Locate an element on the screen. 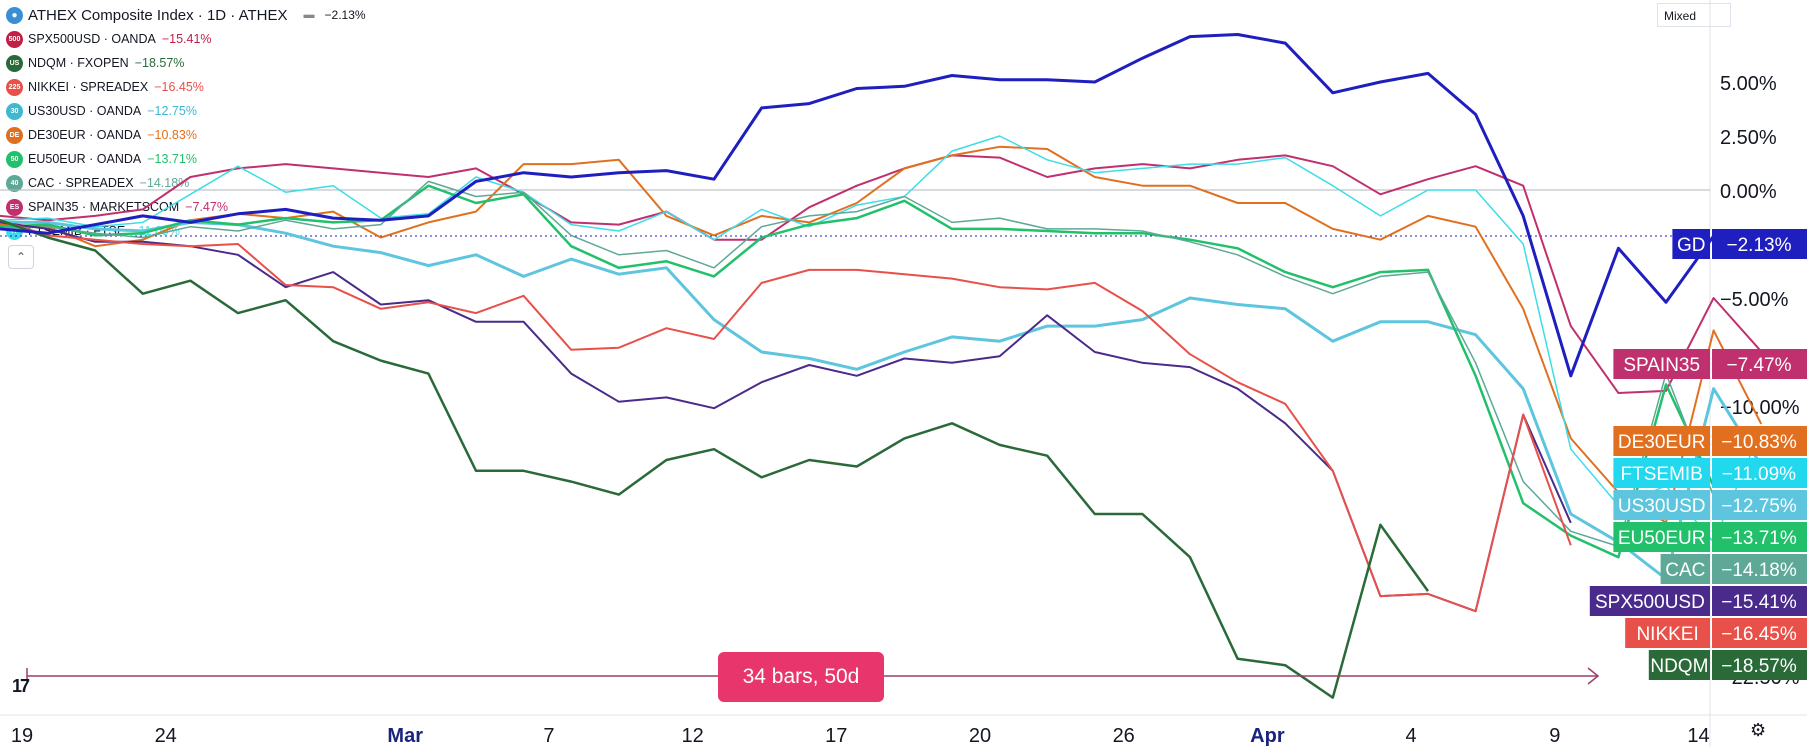 This screenshot has height=747, width=1807. price-label-name: EU50EUR is located at coordinates (1662, 538).